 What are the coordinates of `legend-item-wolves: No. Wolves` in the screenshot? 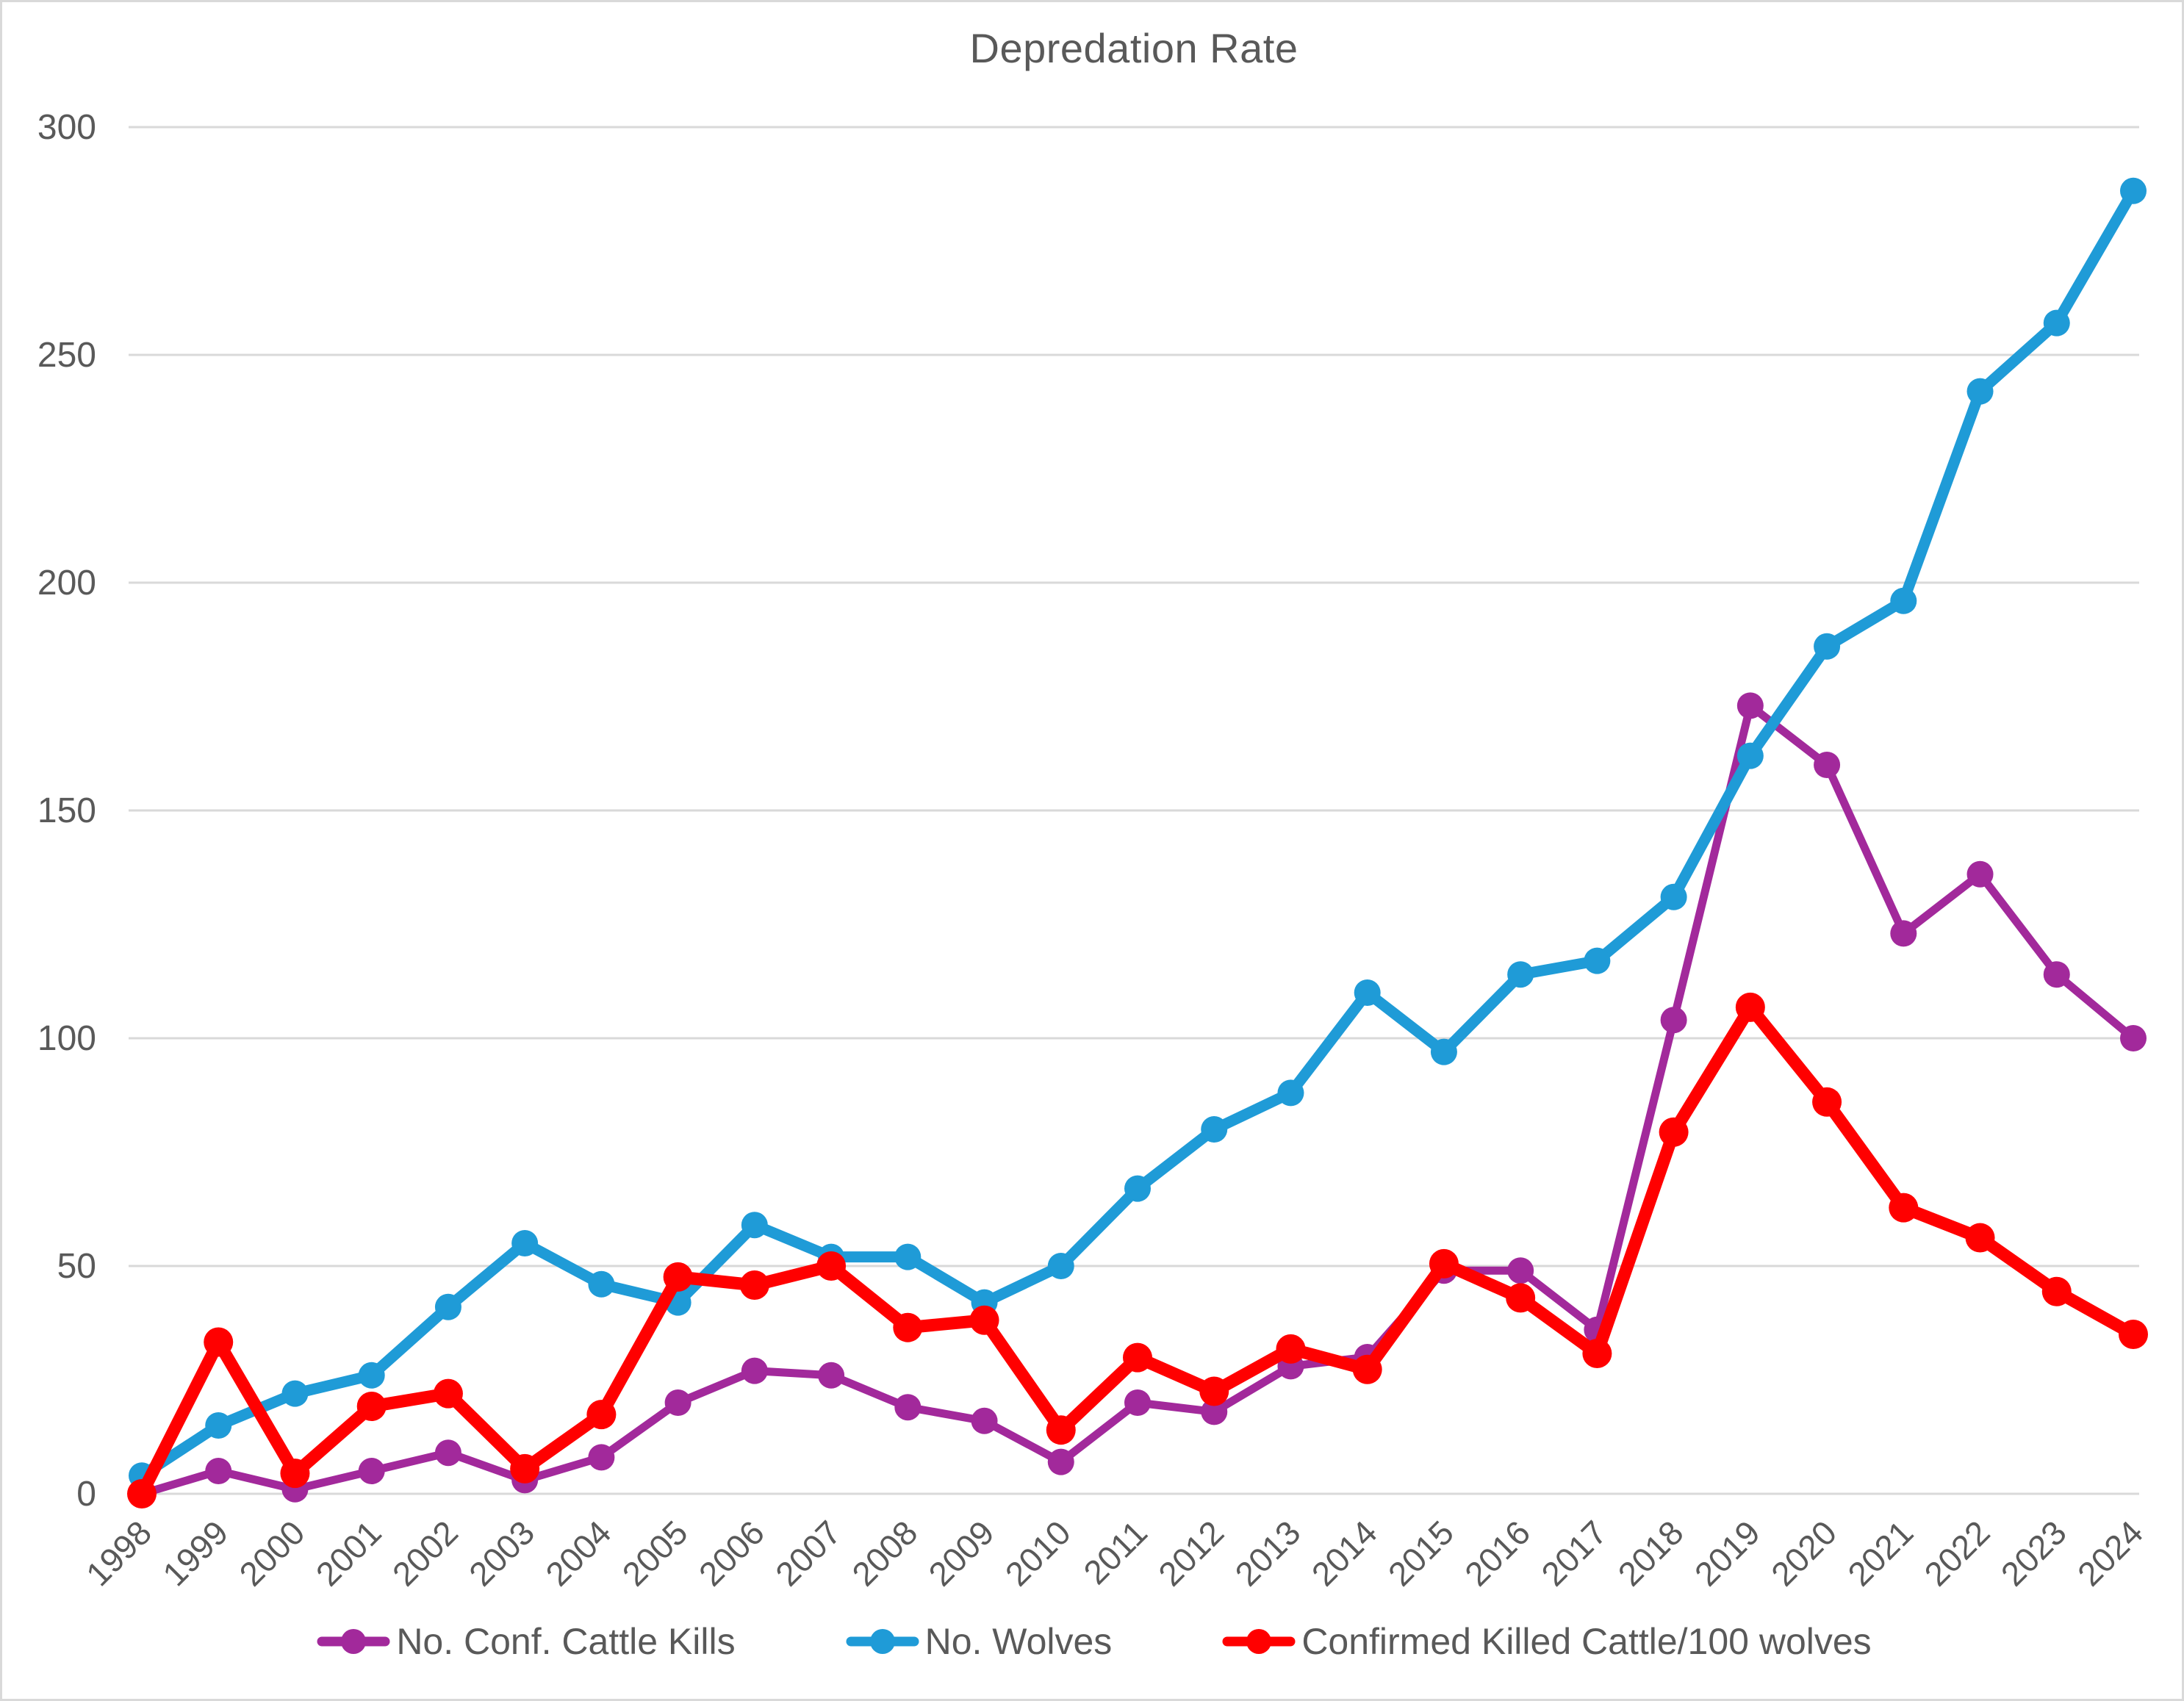 It's located at (979, 1641).